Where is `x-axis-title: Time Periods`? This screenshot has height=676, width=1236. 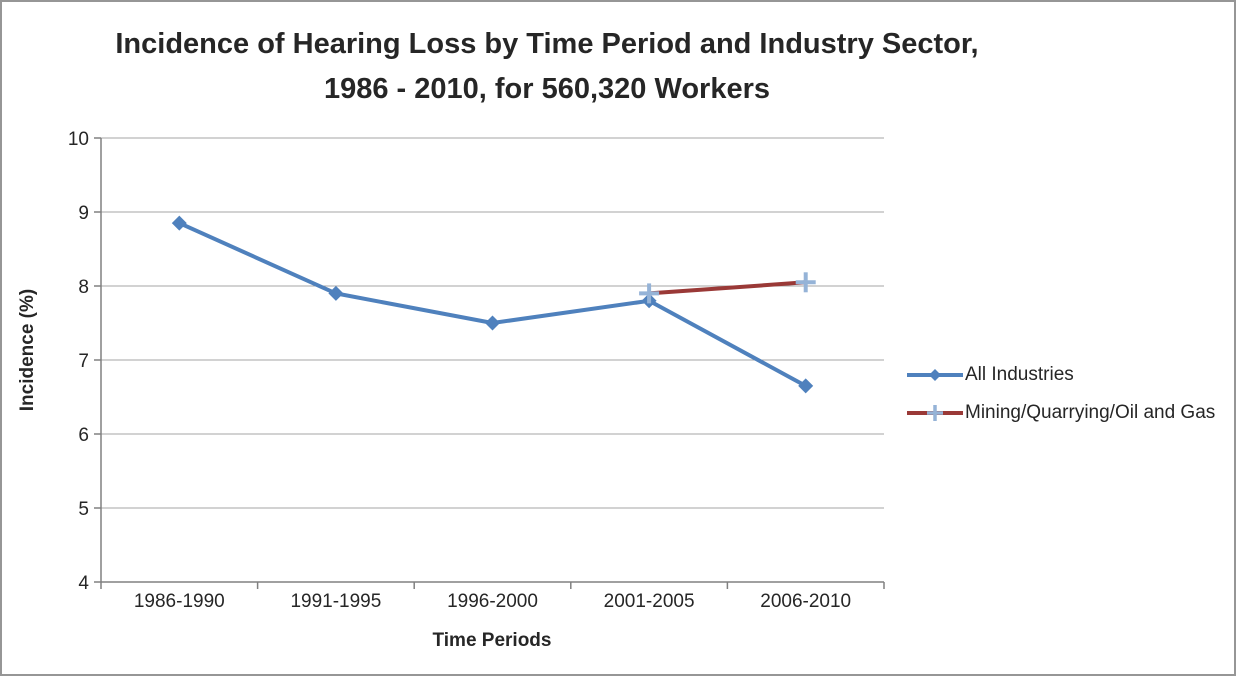 x-axis-title: Time Periods is located at coordinates (492, 640).